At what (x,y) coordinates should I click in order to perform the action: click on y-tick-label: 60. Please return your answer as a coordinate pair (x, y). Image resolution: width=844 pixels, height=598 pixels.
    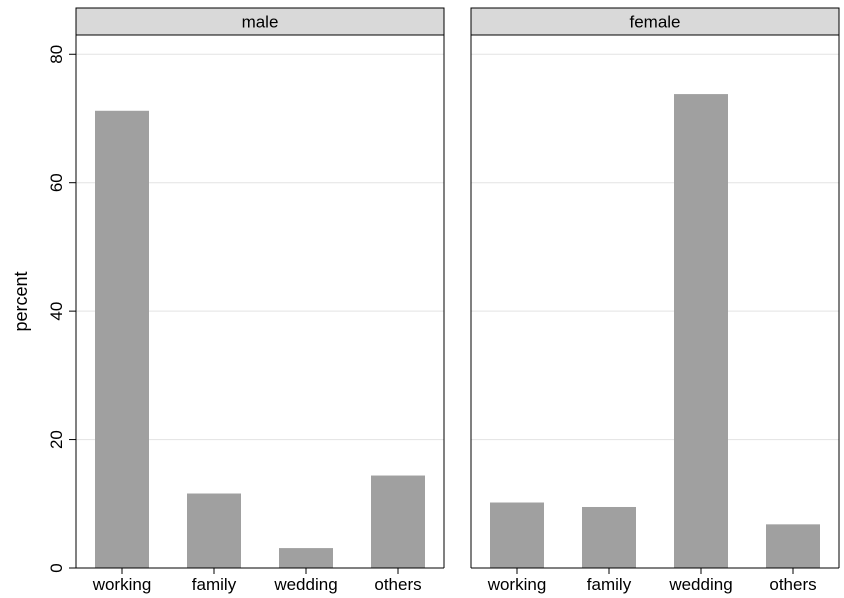
    Looking at the image, I should click on (56, 182).